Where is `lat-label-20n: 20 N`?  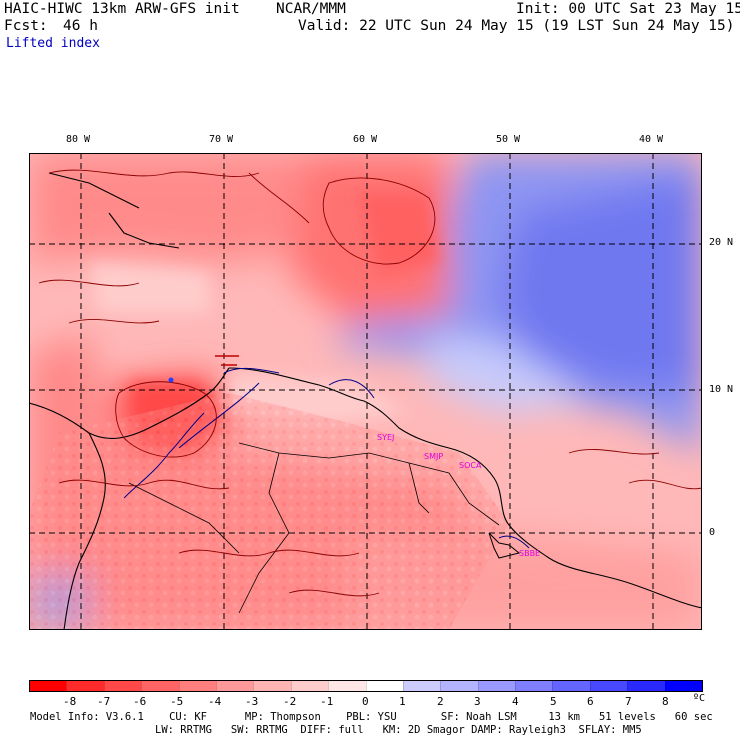
lat-label-20n: 20 N is located at coordinates (721, 242).